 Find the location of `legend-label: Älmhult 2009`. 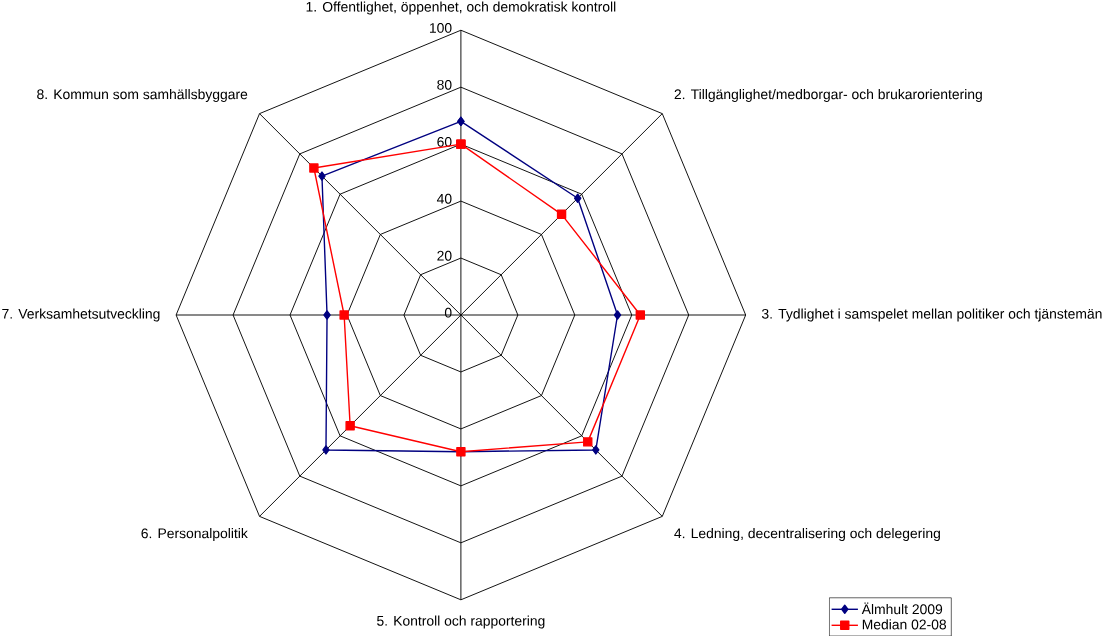

legend-label: Älmhult 2009 is located at coordinates (902, 608).